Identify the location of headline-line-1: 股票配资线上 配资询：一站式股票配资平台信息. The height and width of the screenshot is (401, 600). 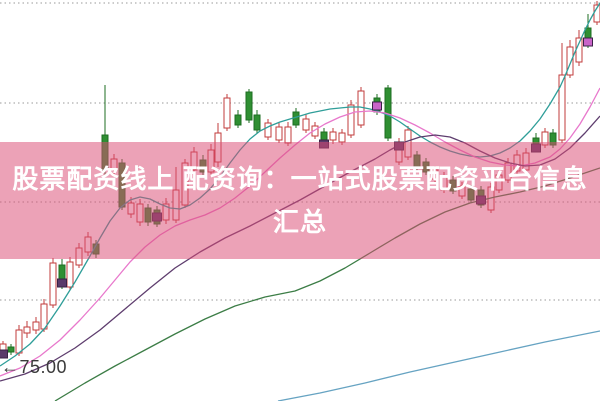
(300, 178).